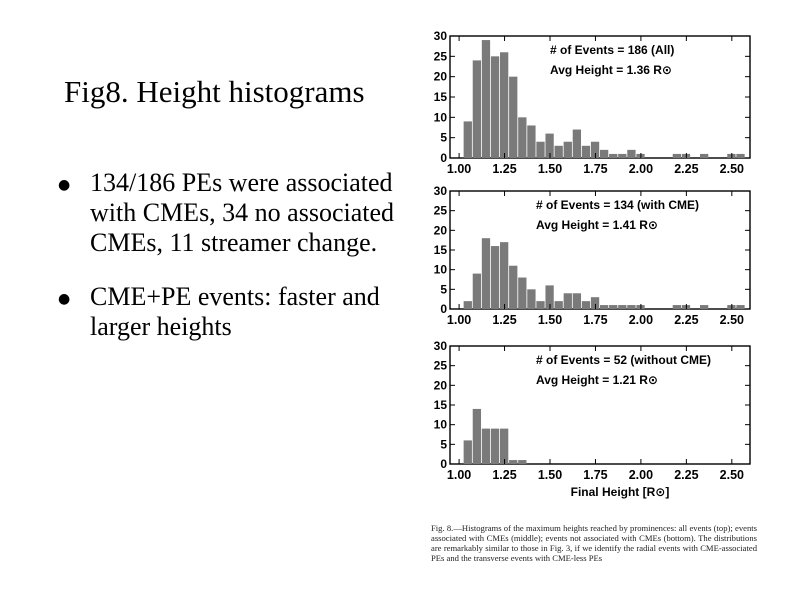  Describe the element at coordinates (620, 492) in the screenshot. I see `x-axis-label: Final Height [R⊙]` at that location.